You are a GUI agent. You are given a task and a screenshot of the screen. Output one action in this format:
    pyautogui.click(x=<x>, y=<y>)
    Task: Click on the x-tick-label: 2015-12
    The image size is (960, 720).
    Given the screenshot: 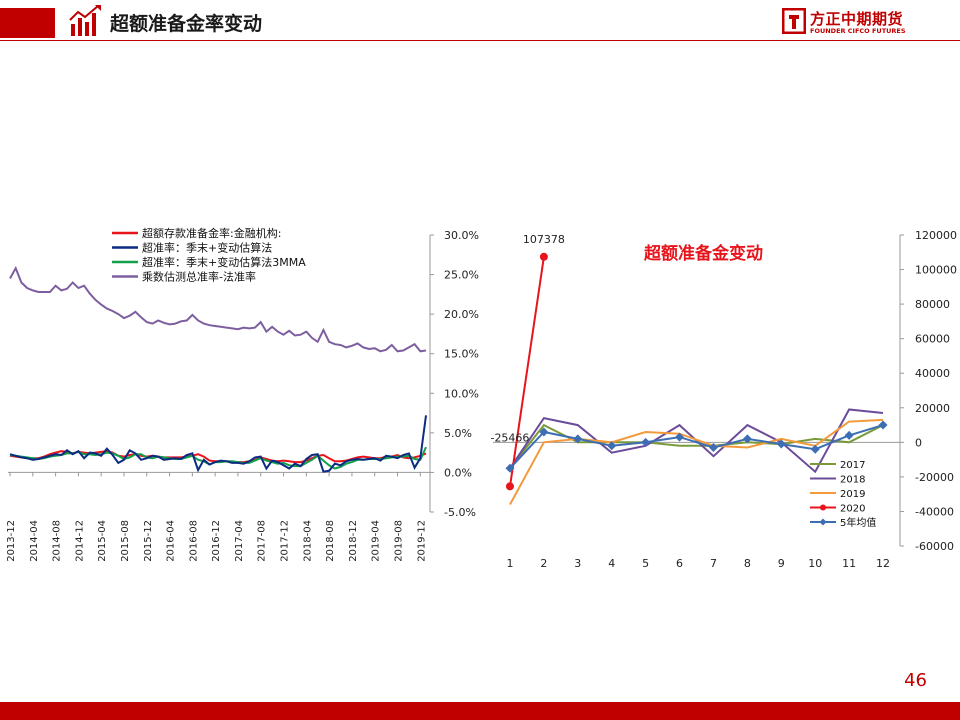 What is the action you would take?
    pyautogui.click(x=148, y=541)
    